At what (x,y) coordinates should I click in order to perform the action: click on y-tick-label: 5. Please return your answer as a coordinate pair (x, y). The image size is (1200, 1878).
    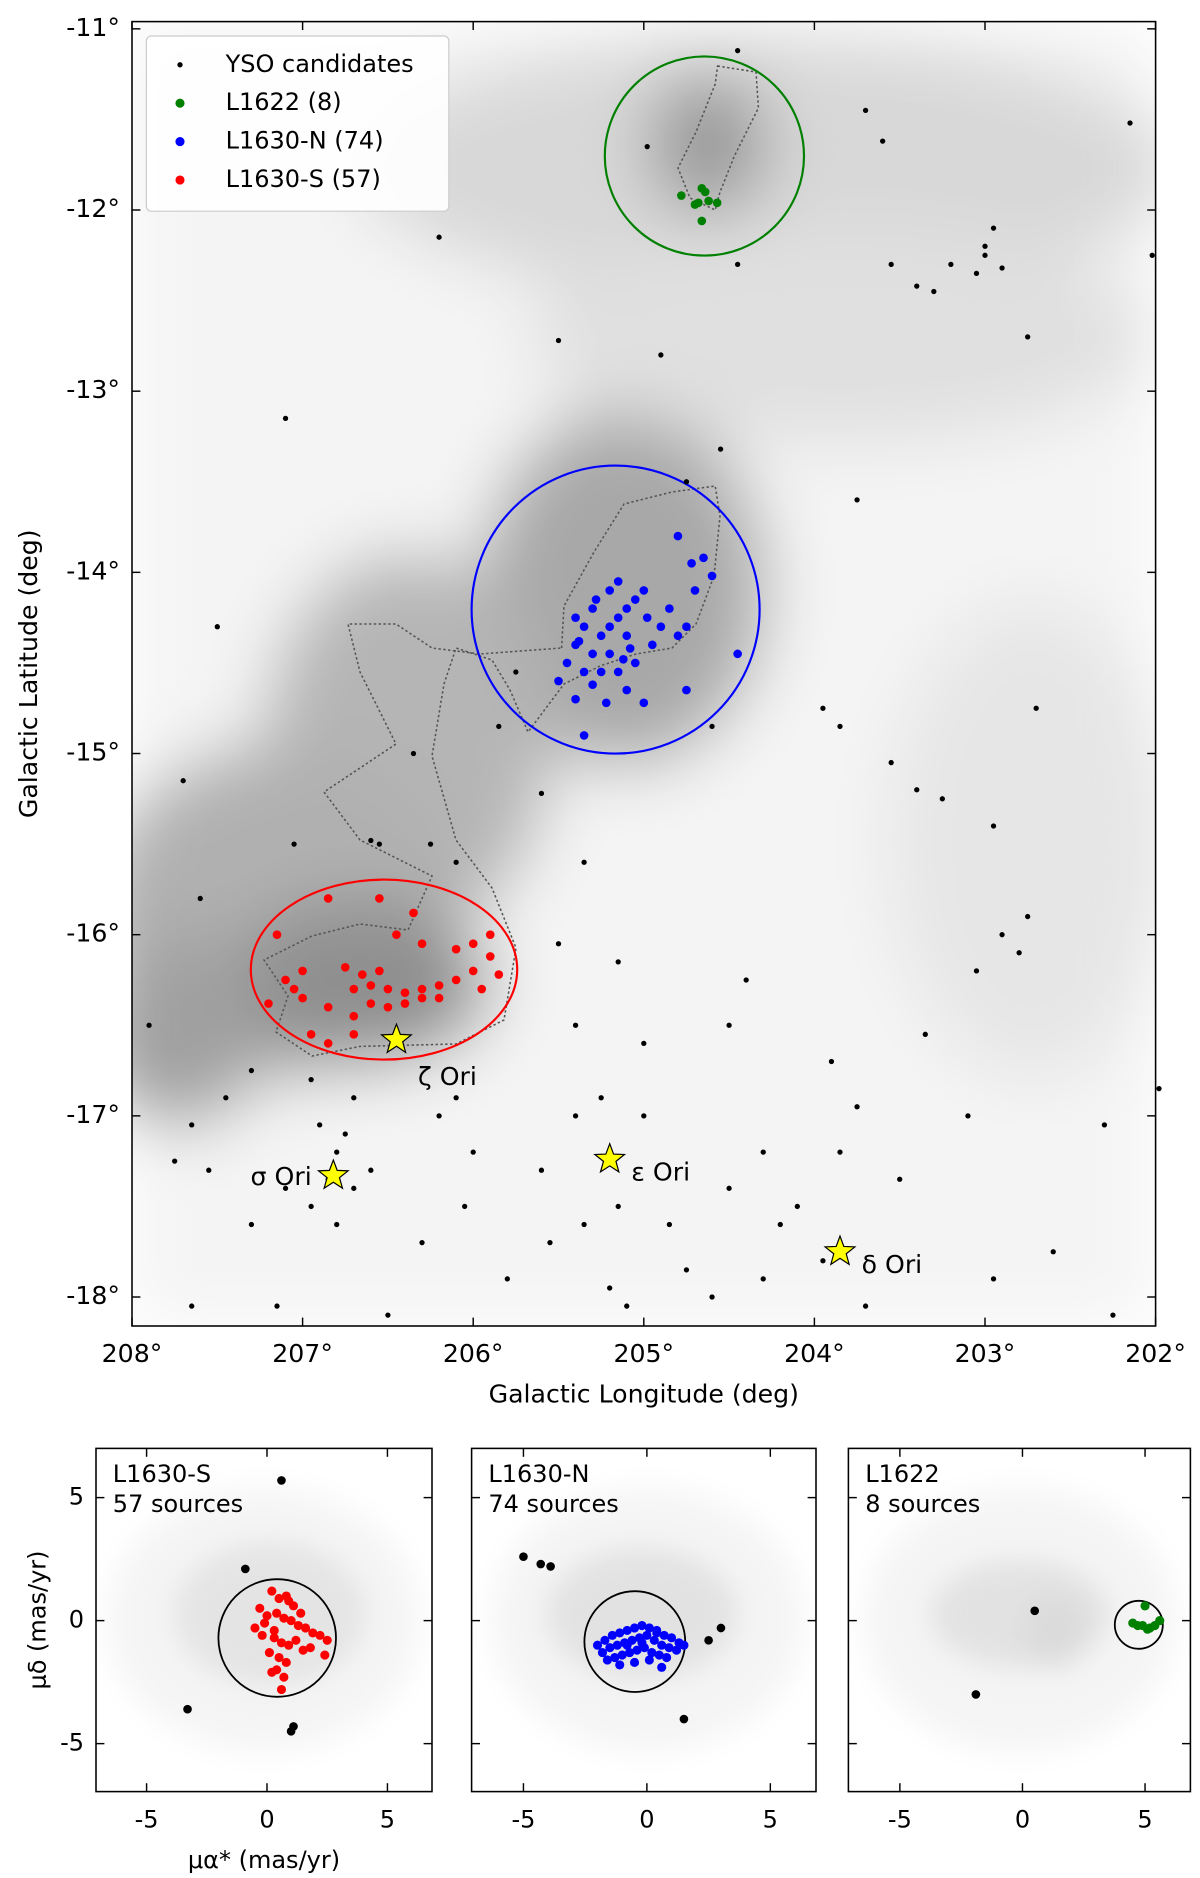
    Looking at the image, I should click on (76, 1497).